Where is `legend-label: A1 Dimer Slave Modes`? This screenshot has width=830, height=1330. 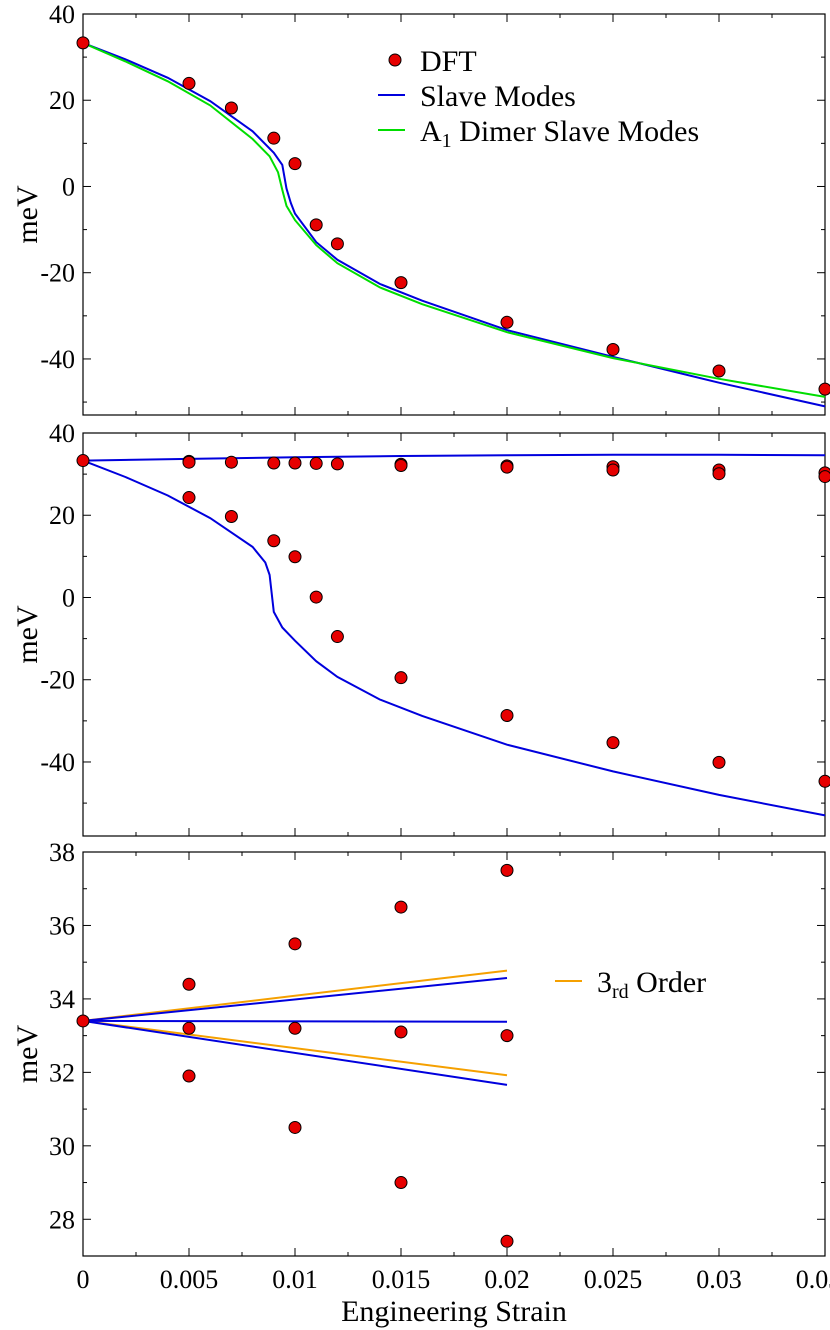 legend-label: A1 Dimer Slave Modes is located at coordinates (559, 133).